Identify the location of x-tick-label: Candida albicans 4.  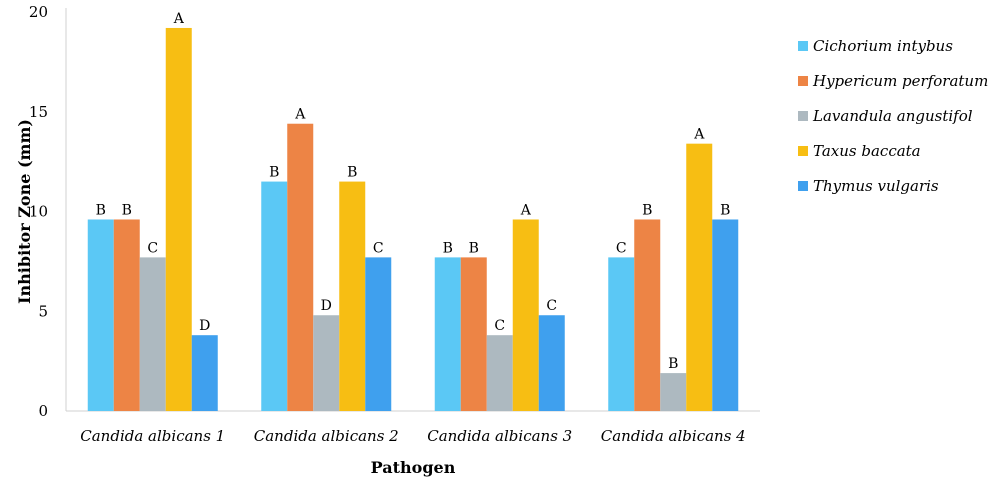
(673, 436).